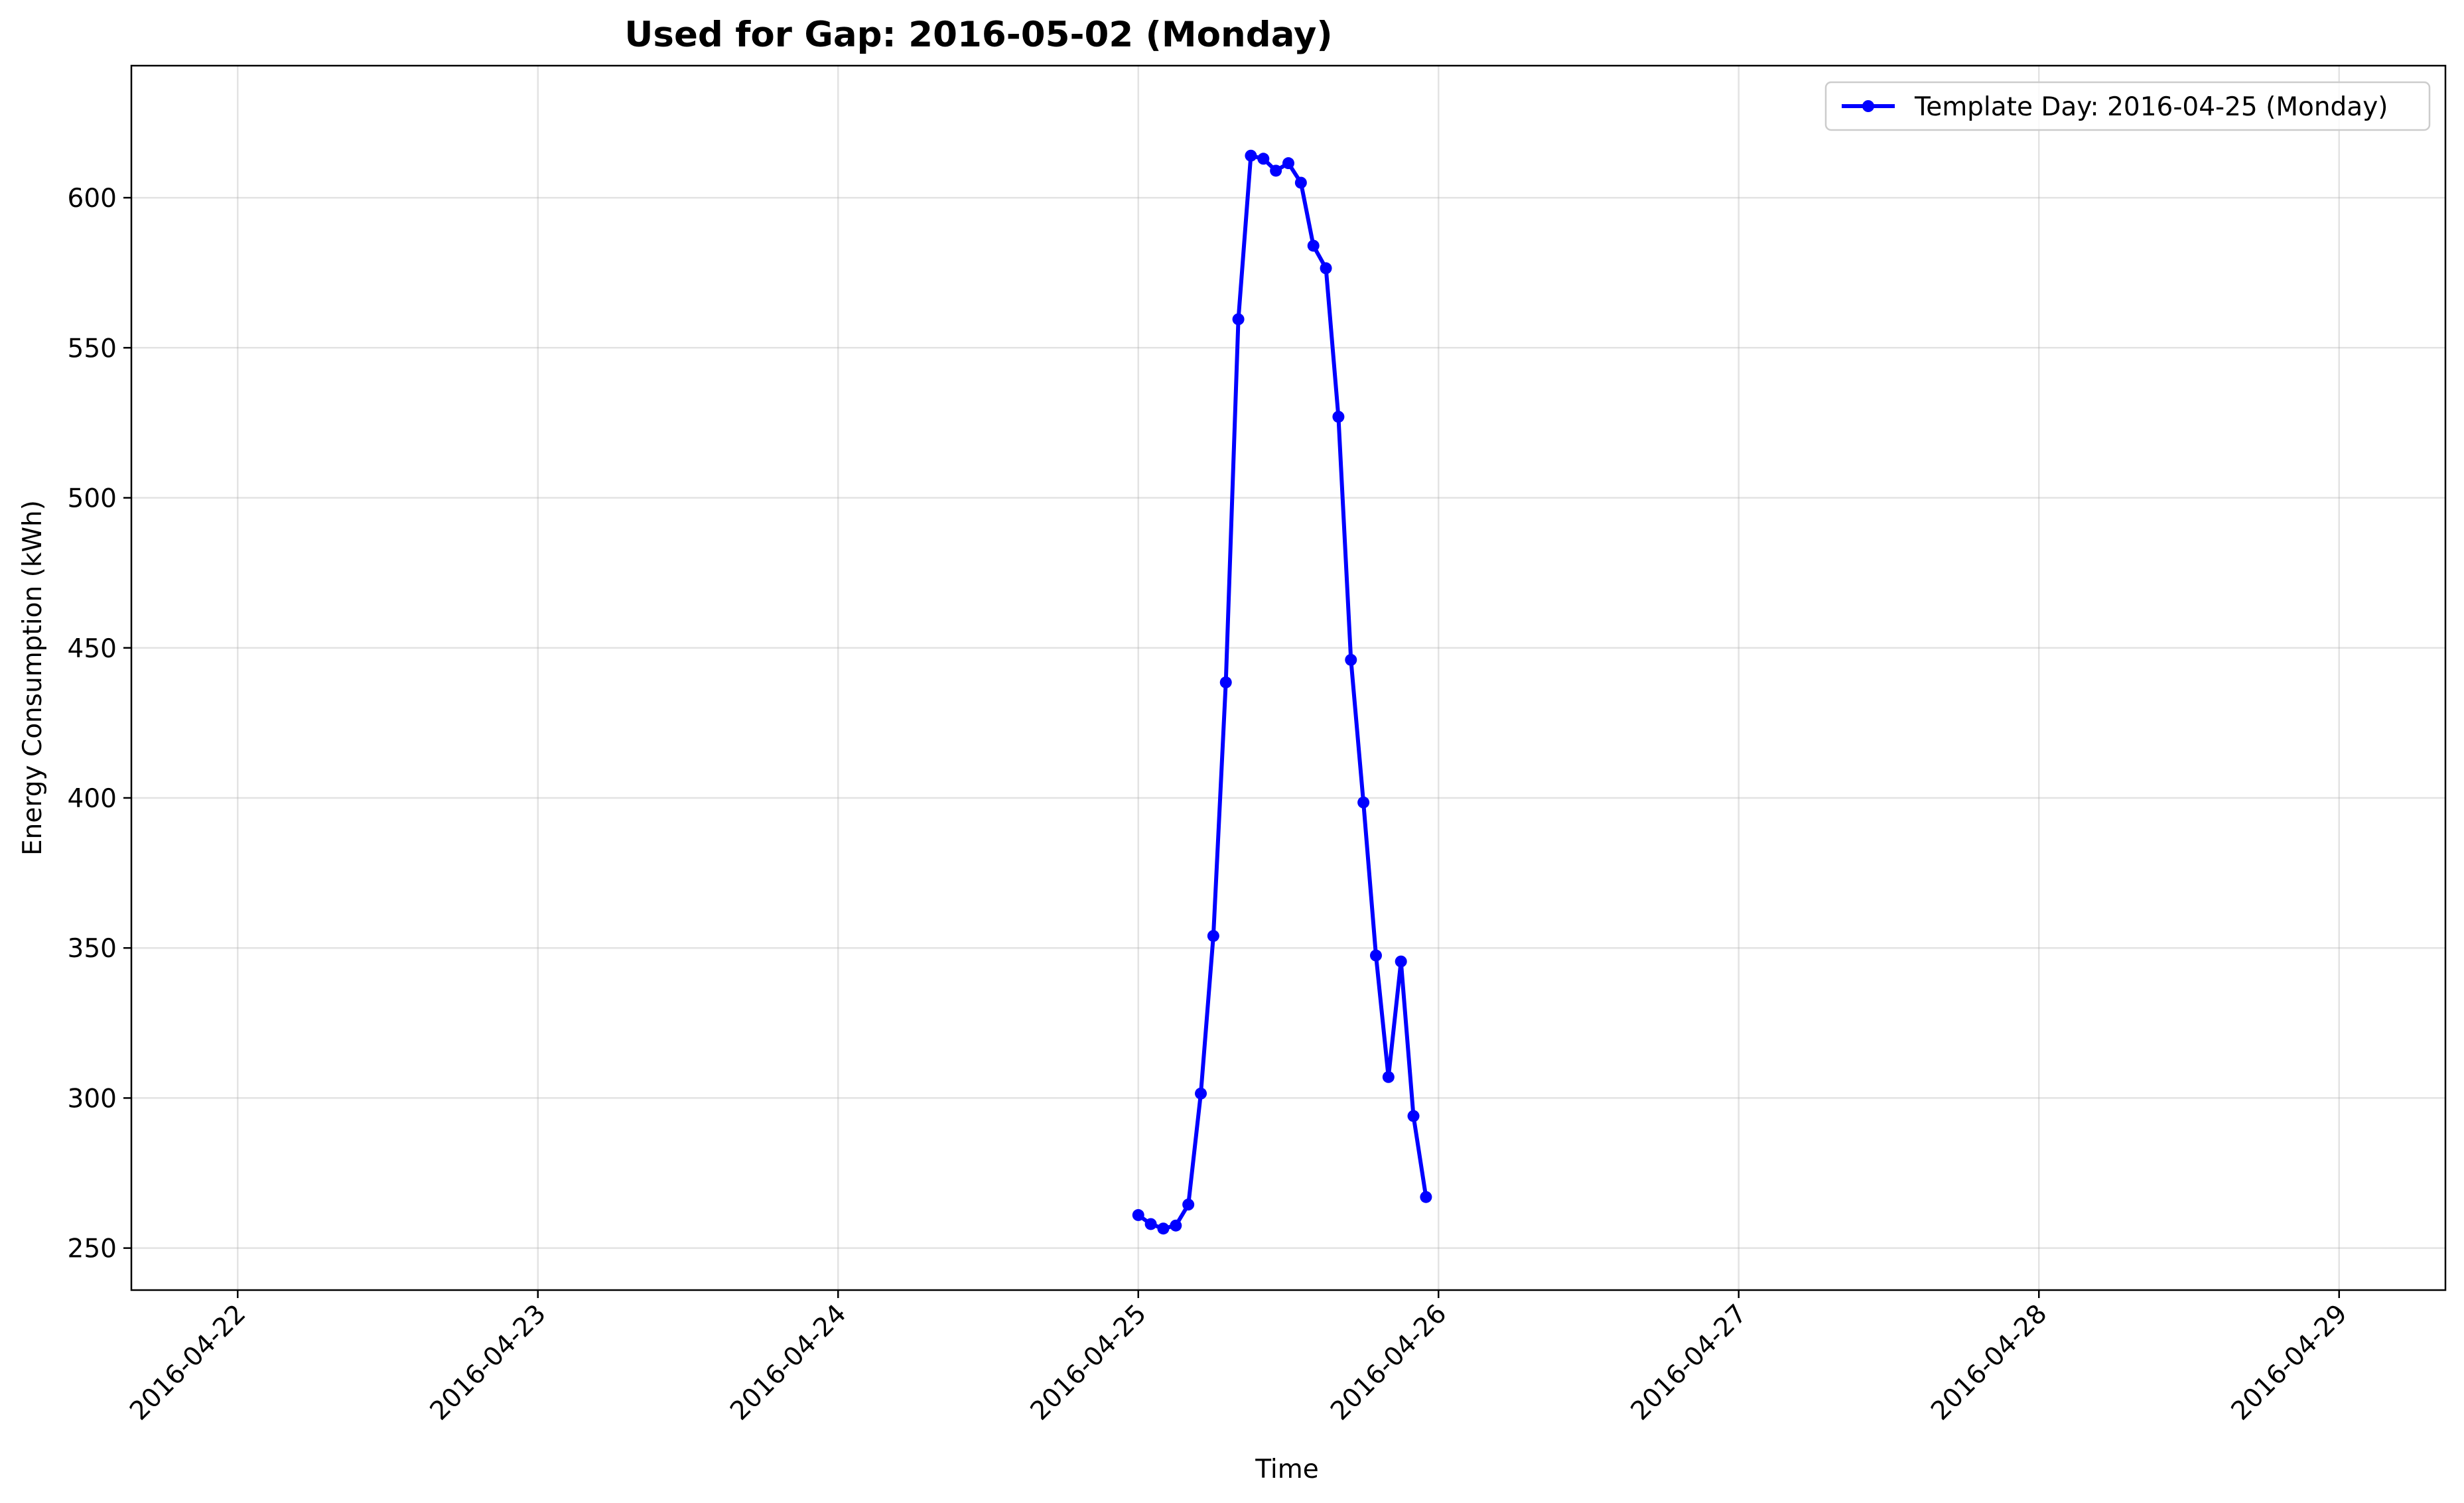  Describe the element at coordinates (99, 724) in the screenshot. I see `y-axis-ticks: 250 300 350 400 450 500 550 600` at that location.